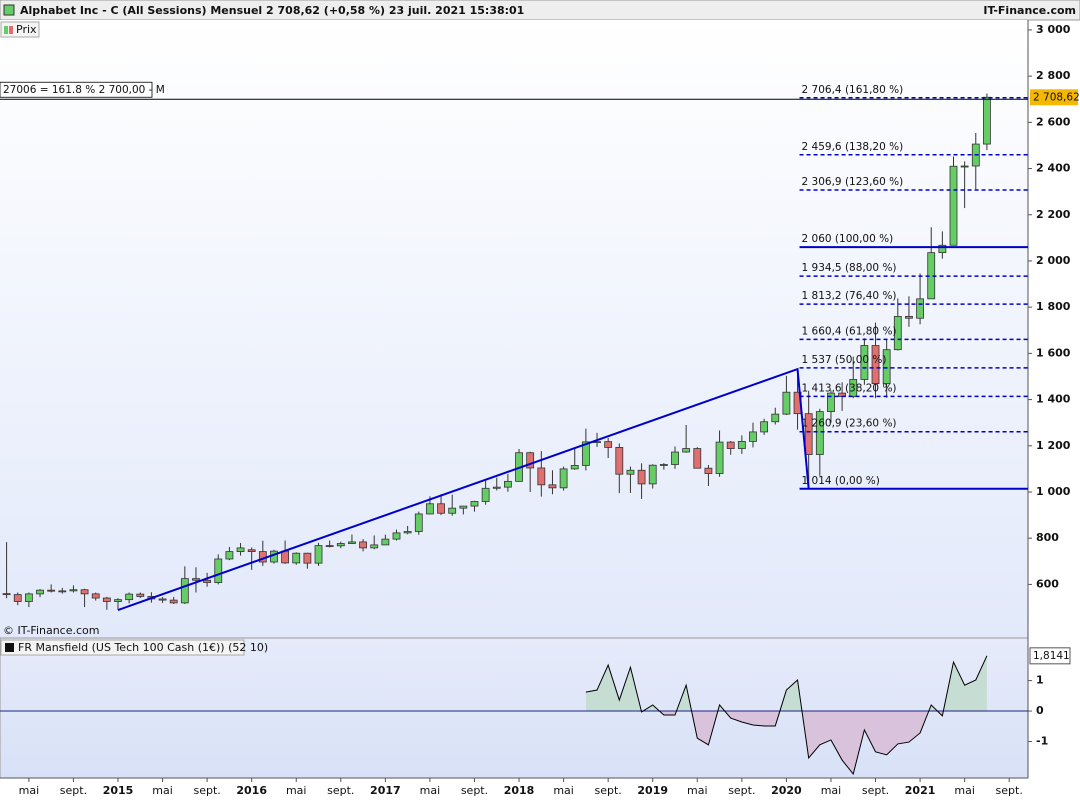 The image size is (1080, 800). Describe the element at coordinates (26, 29) in the screenshot. I see `legend-label: Prix` at that location.